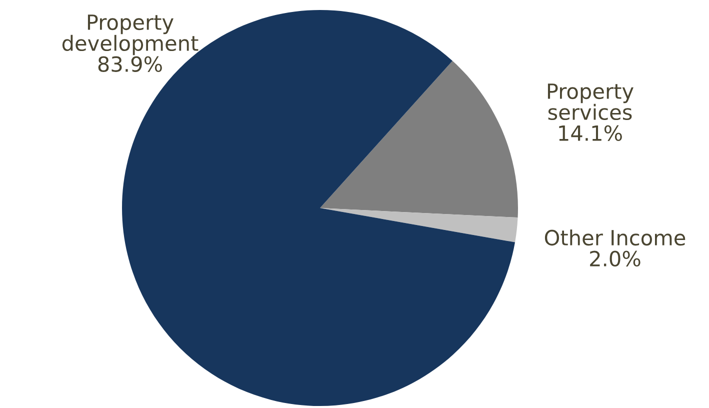  What do you see at coordinates (591, 102) in the screenshot?
I see `slice-label: Property services` at bounding box center [591, 102].